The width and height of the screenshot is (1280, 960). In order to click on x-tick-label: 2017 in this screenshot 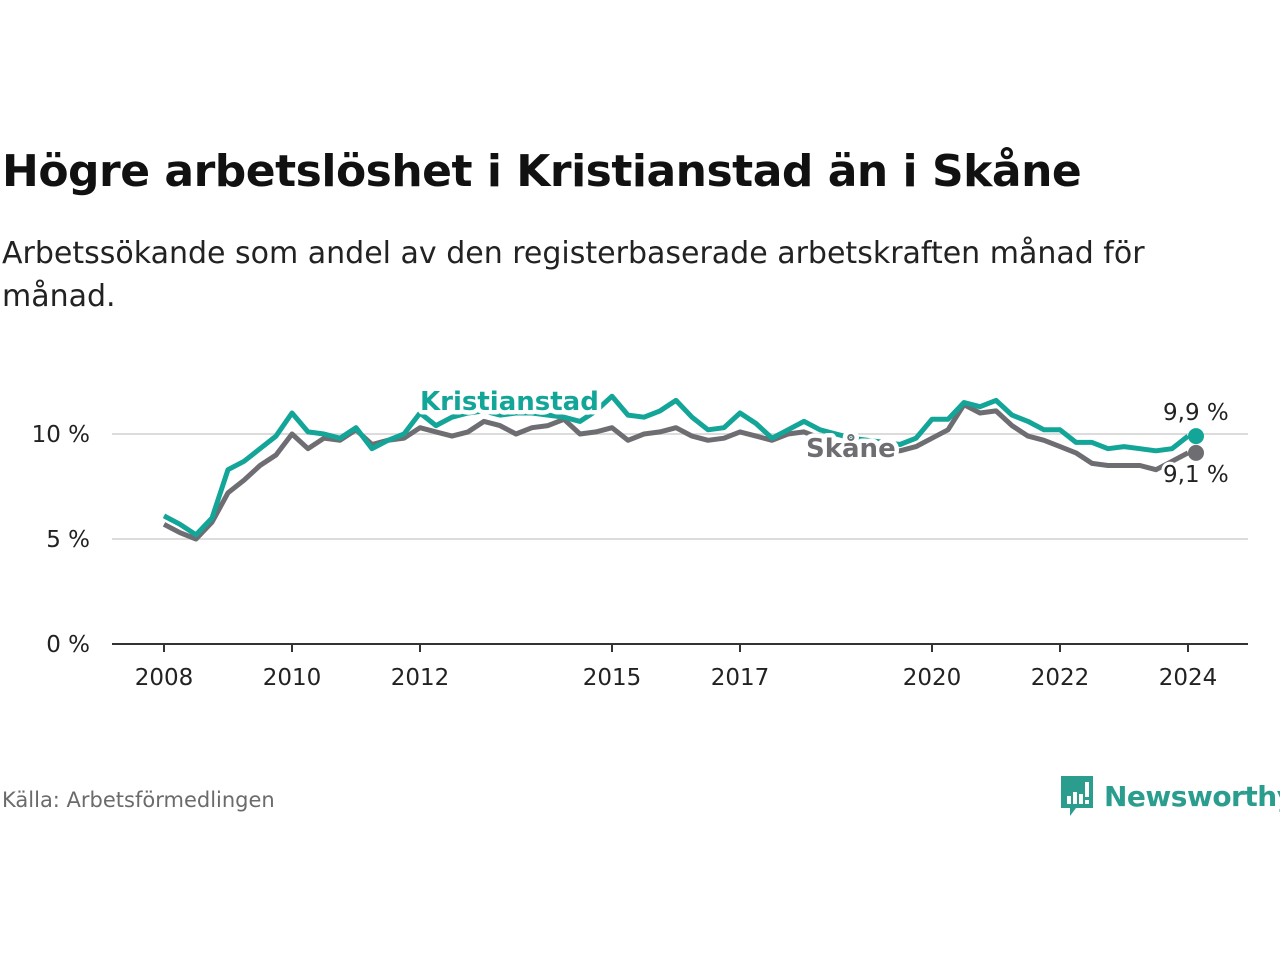, I will do `click(740, 678)`.